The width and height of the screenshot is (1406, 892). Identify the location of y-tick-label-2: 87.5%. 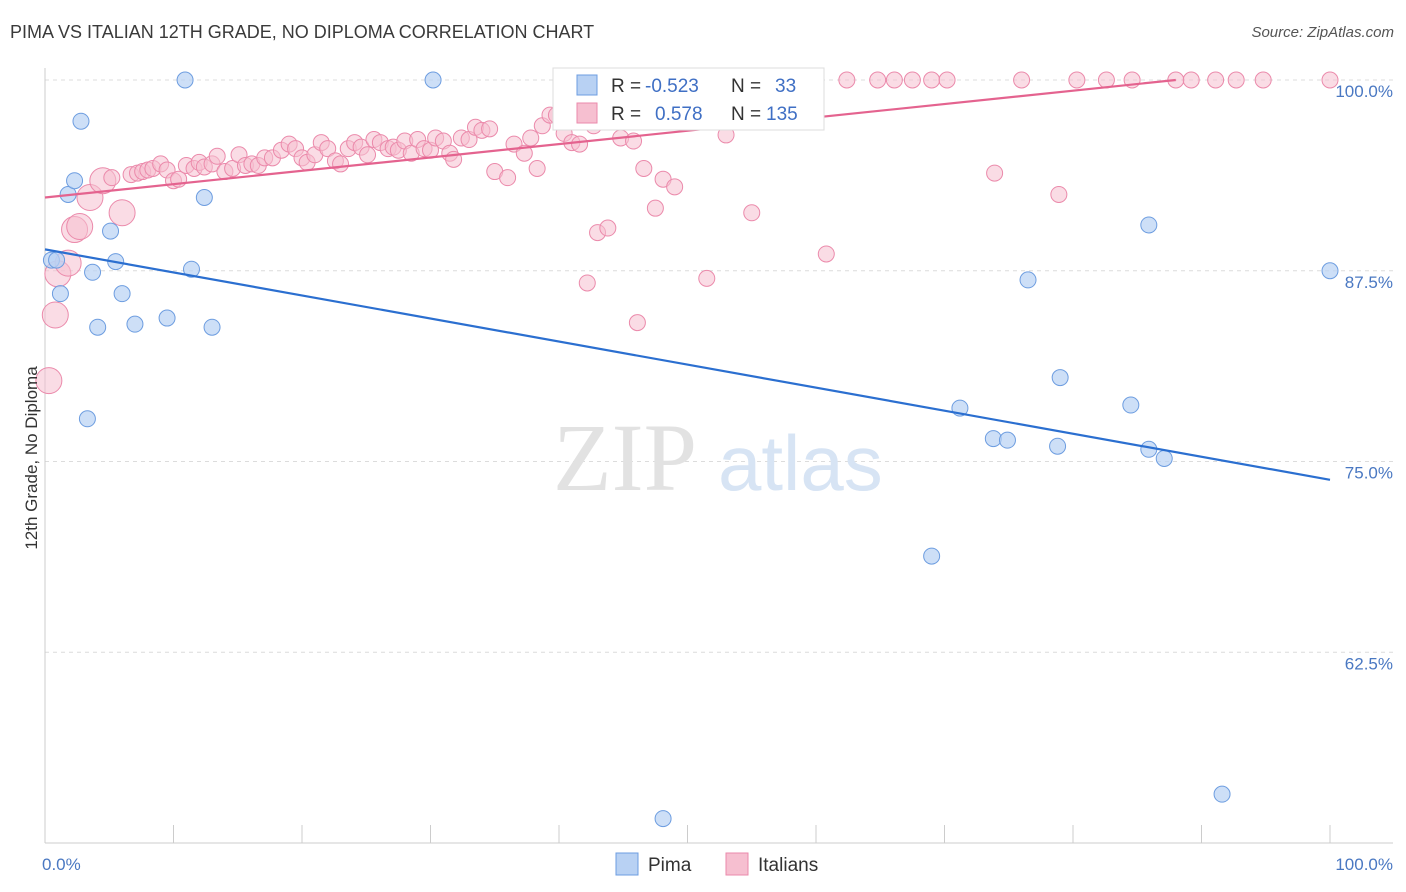
(1369, 282).